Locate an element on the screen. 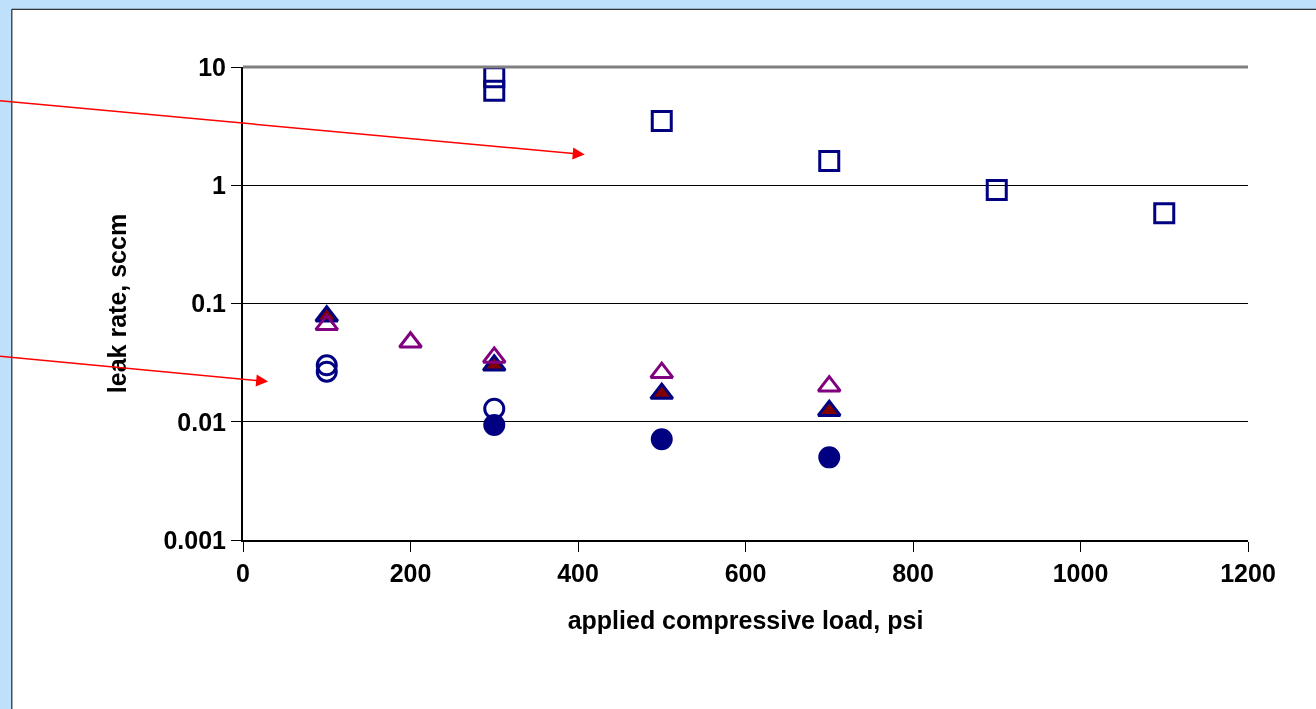  x-tick-label: 1200 is located at coordinates (1248, 573).